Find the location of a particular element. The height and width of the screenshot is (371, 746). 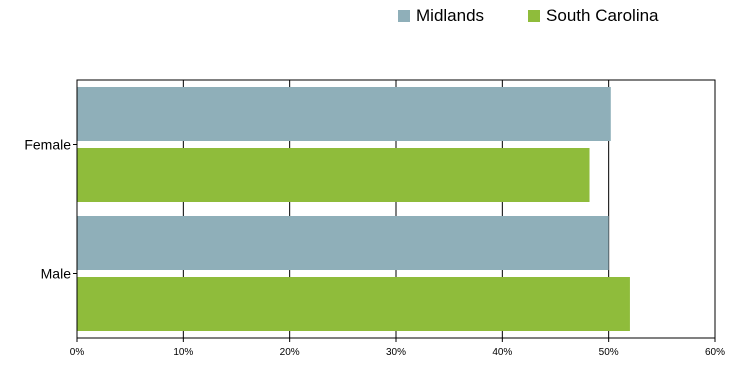

category-label-female: Female is located at coordinates (47, 145).